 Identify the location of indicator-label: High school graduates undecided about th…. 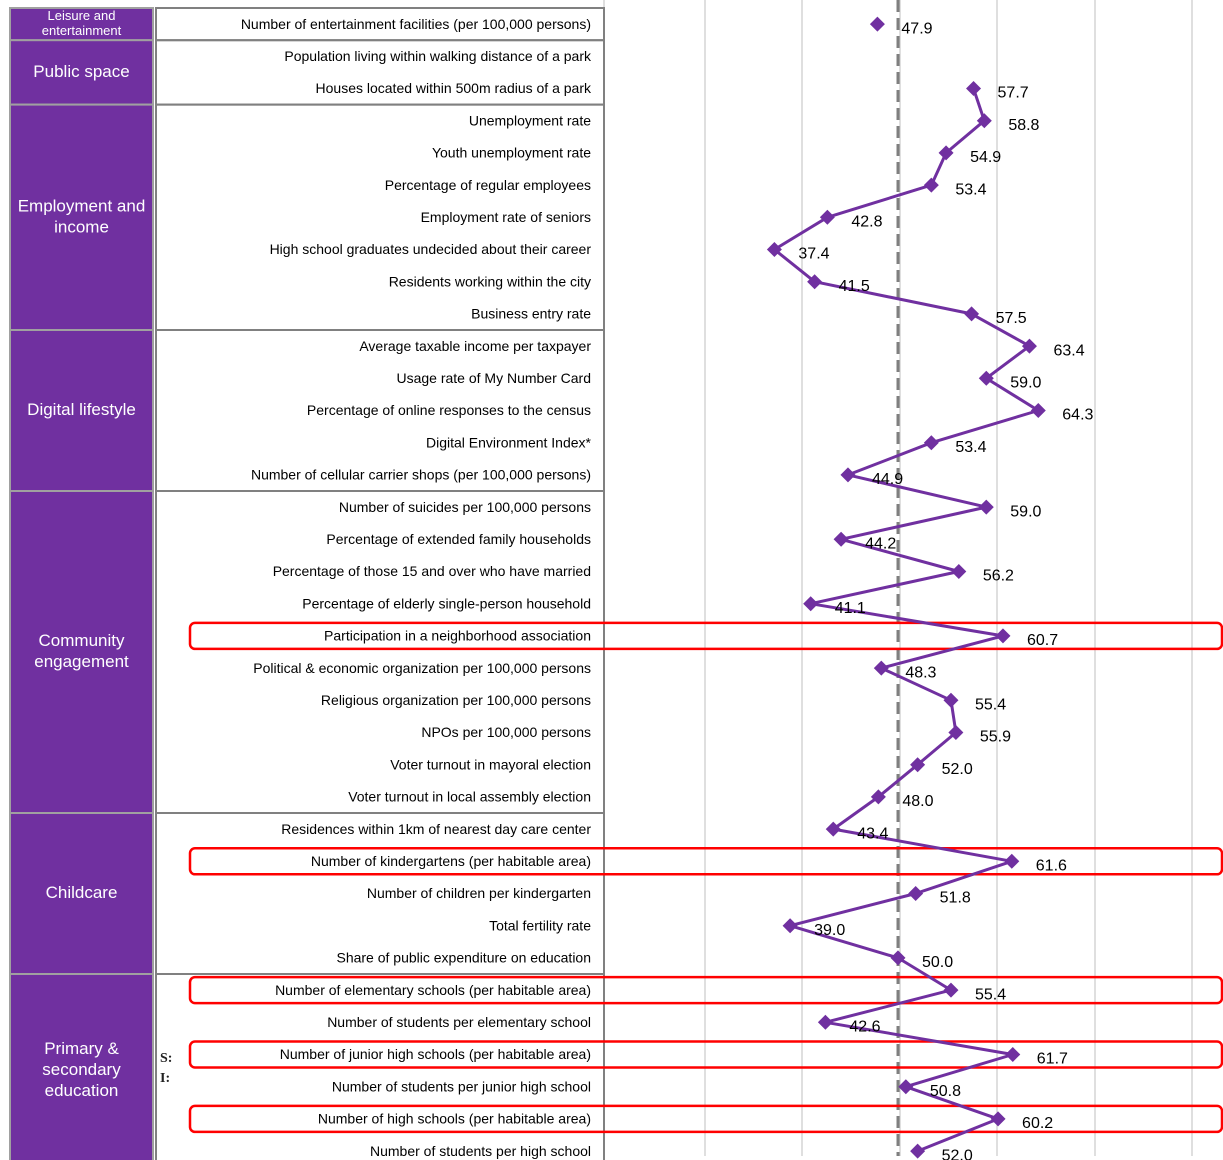
(431, 249).